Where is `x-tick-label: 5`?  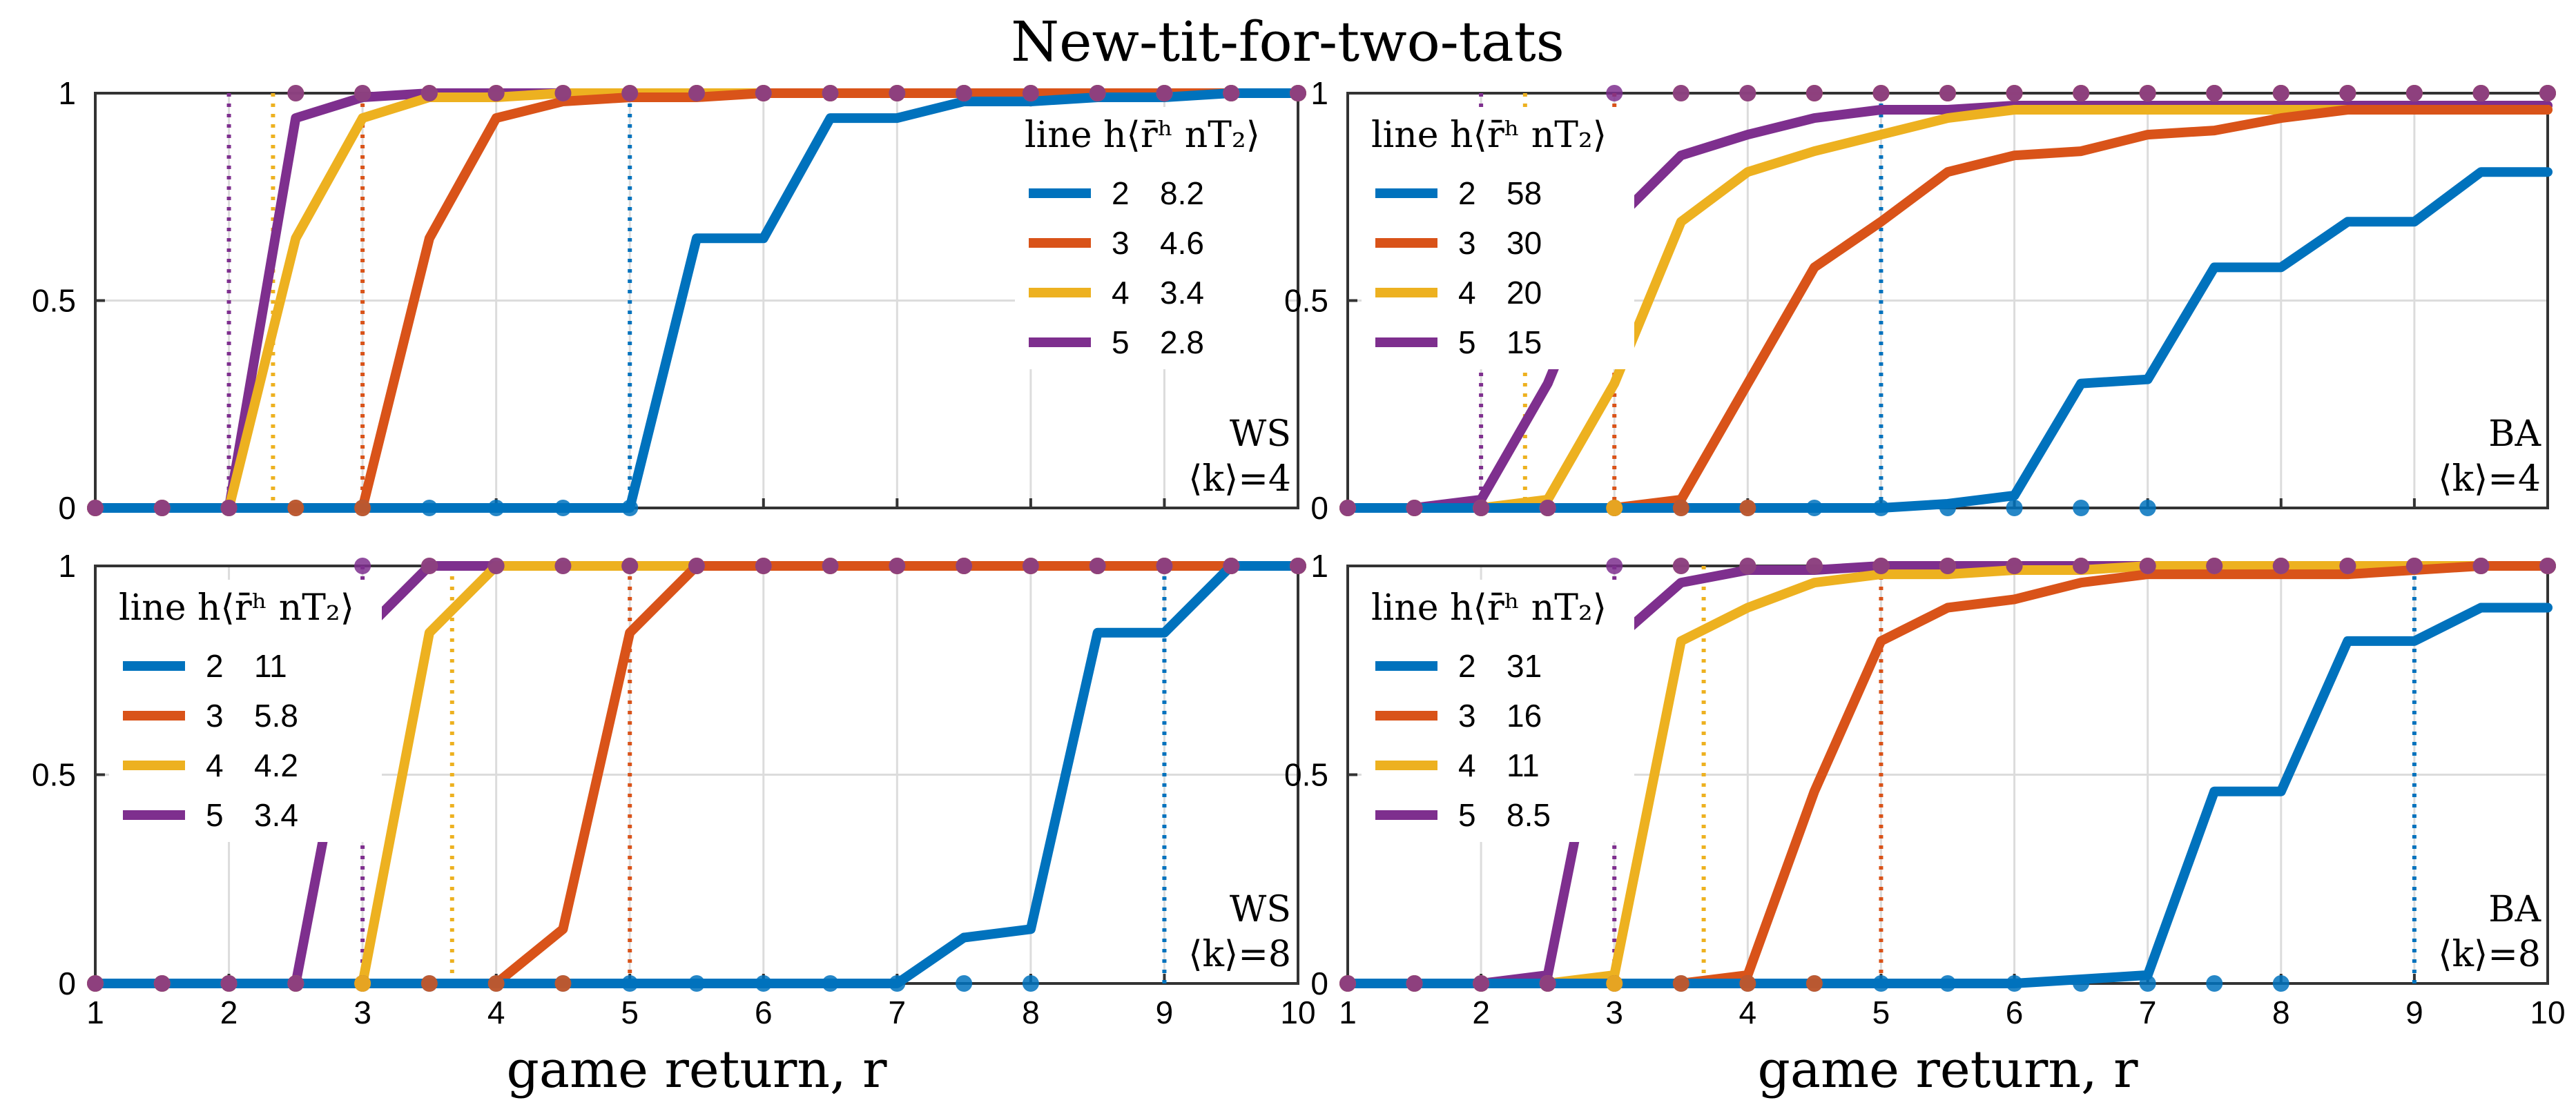 x-tick-label: 5 is located at coordinates (630, 1012).